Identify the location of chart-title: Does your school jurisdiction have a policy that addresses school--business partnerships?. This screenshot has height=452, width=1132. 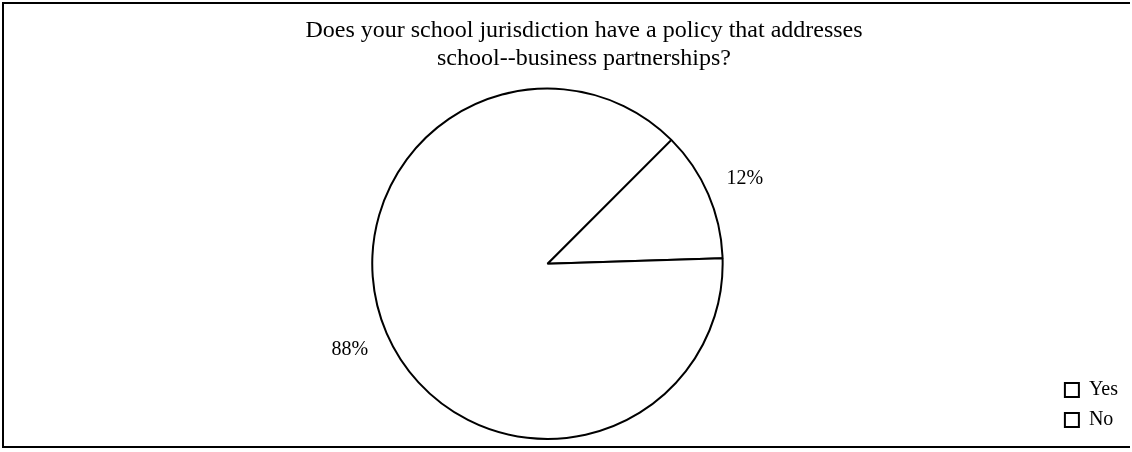
(584, 43).